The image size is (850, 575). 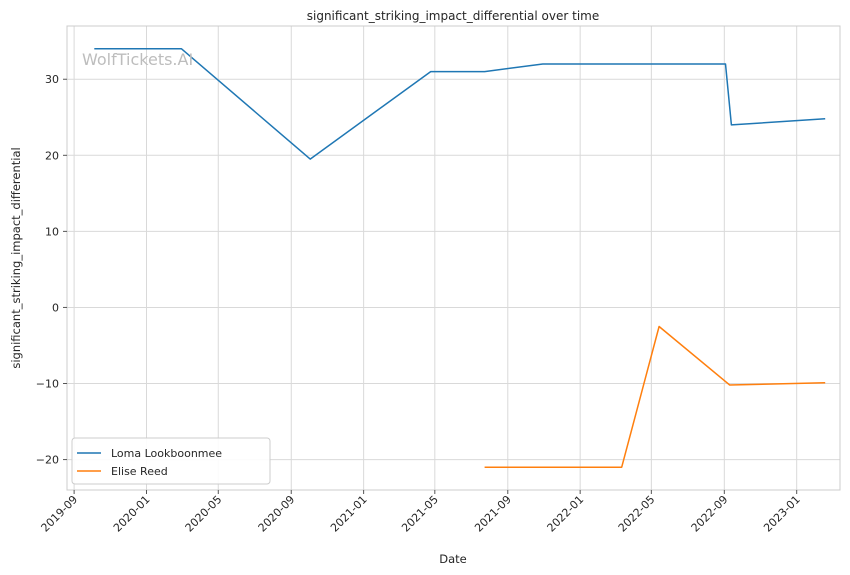 I want to click on x-tick-label: 2020-09, so click(x=277, y=514).